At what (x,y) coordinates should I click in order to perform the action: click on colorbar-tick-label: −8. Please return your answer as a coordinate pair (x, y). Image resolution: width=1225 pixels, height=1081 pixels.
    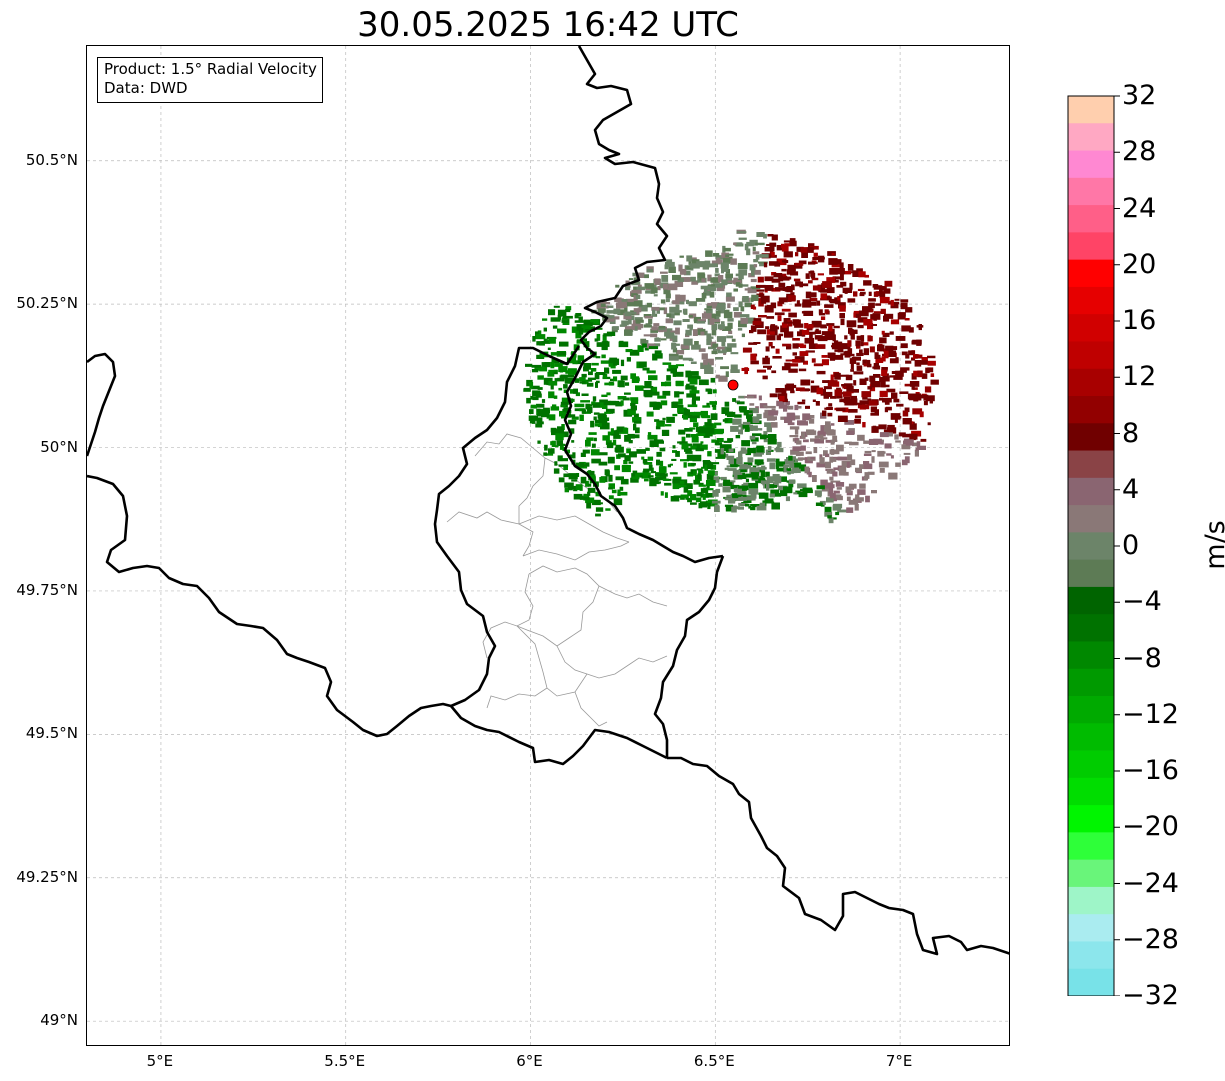
    Looking at the image, I should click on (1142, 658).